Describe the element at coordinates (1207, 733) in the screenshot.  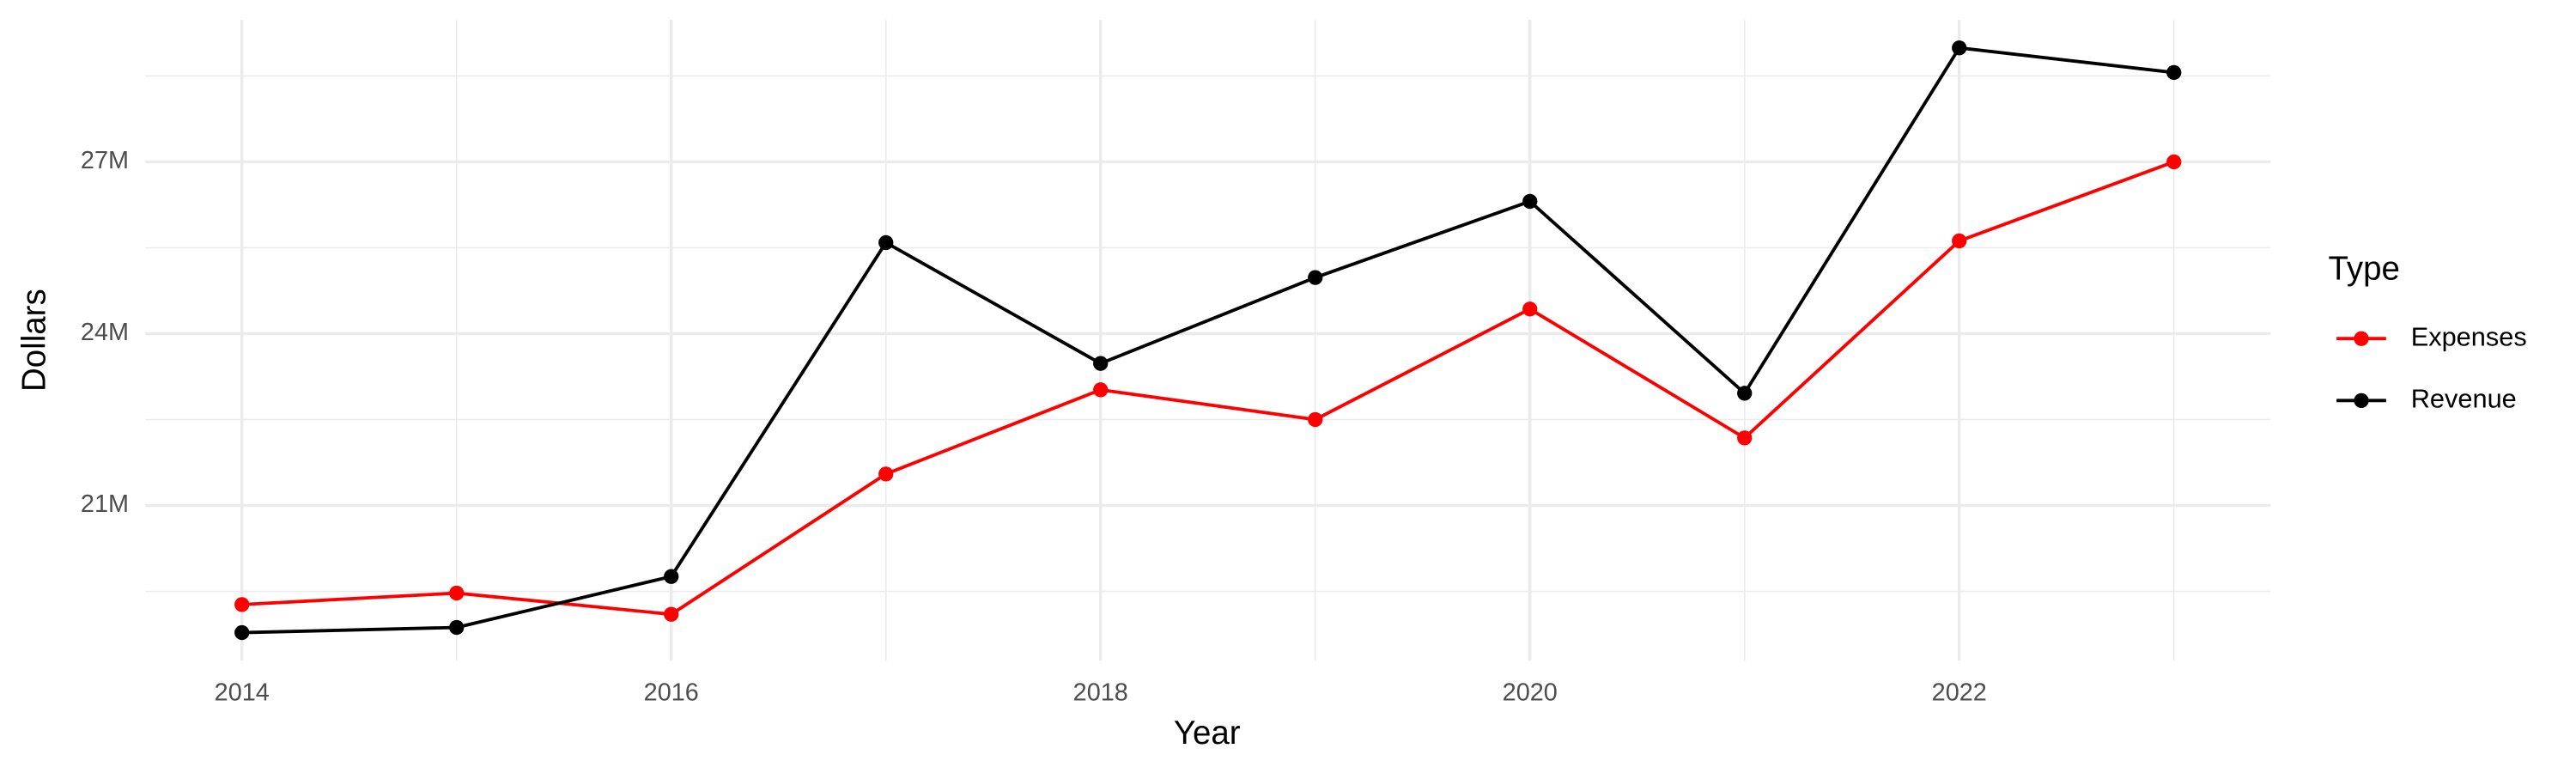
I see `x-axis-title: Year` at that location.